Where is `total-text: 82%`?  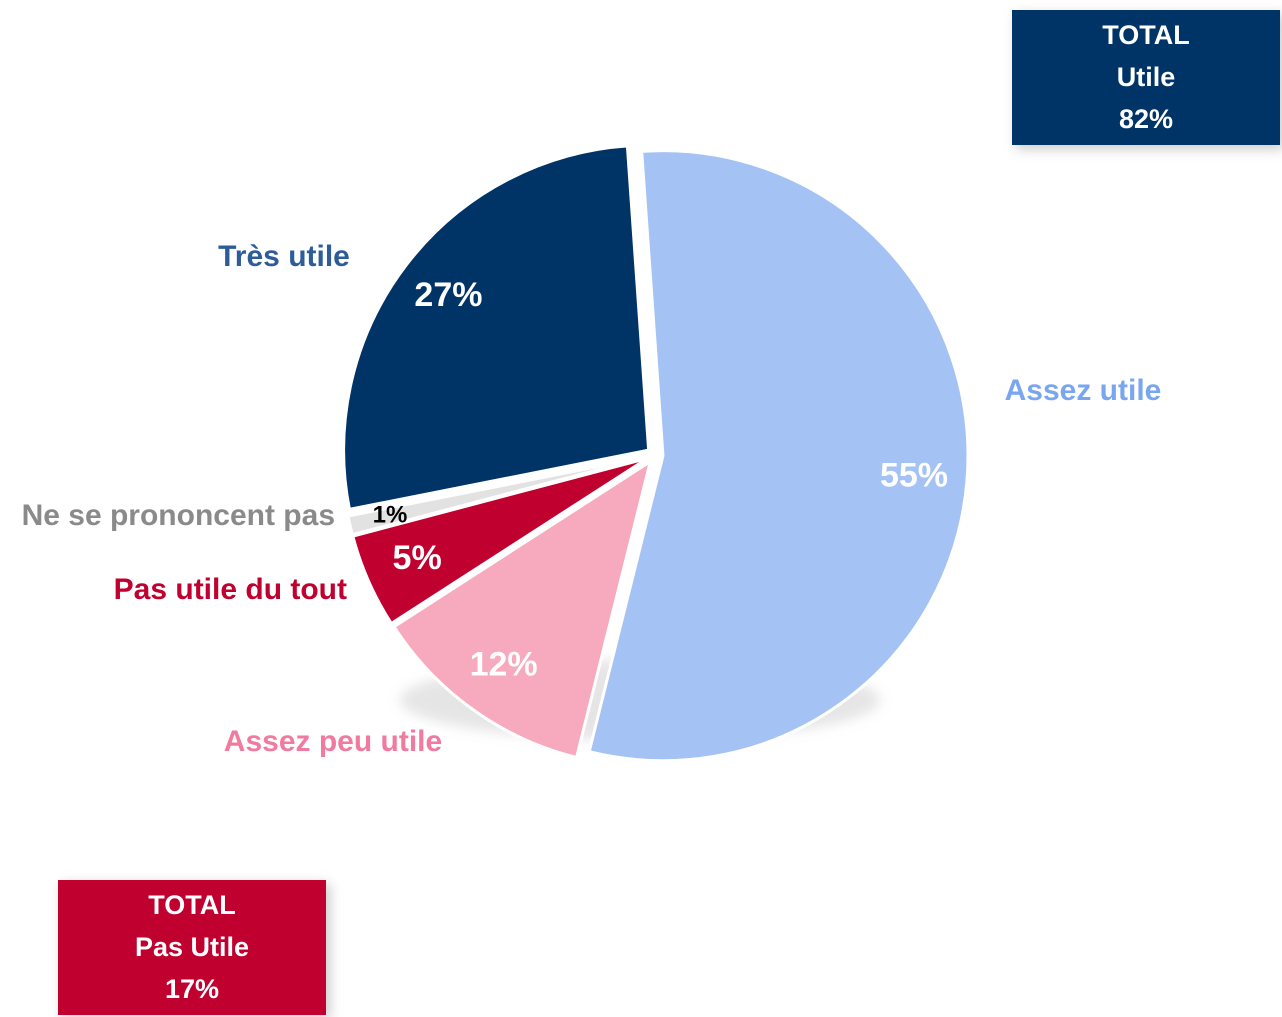 total-text: 82% is located at coordinates (1146, 119).